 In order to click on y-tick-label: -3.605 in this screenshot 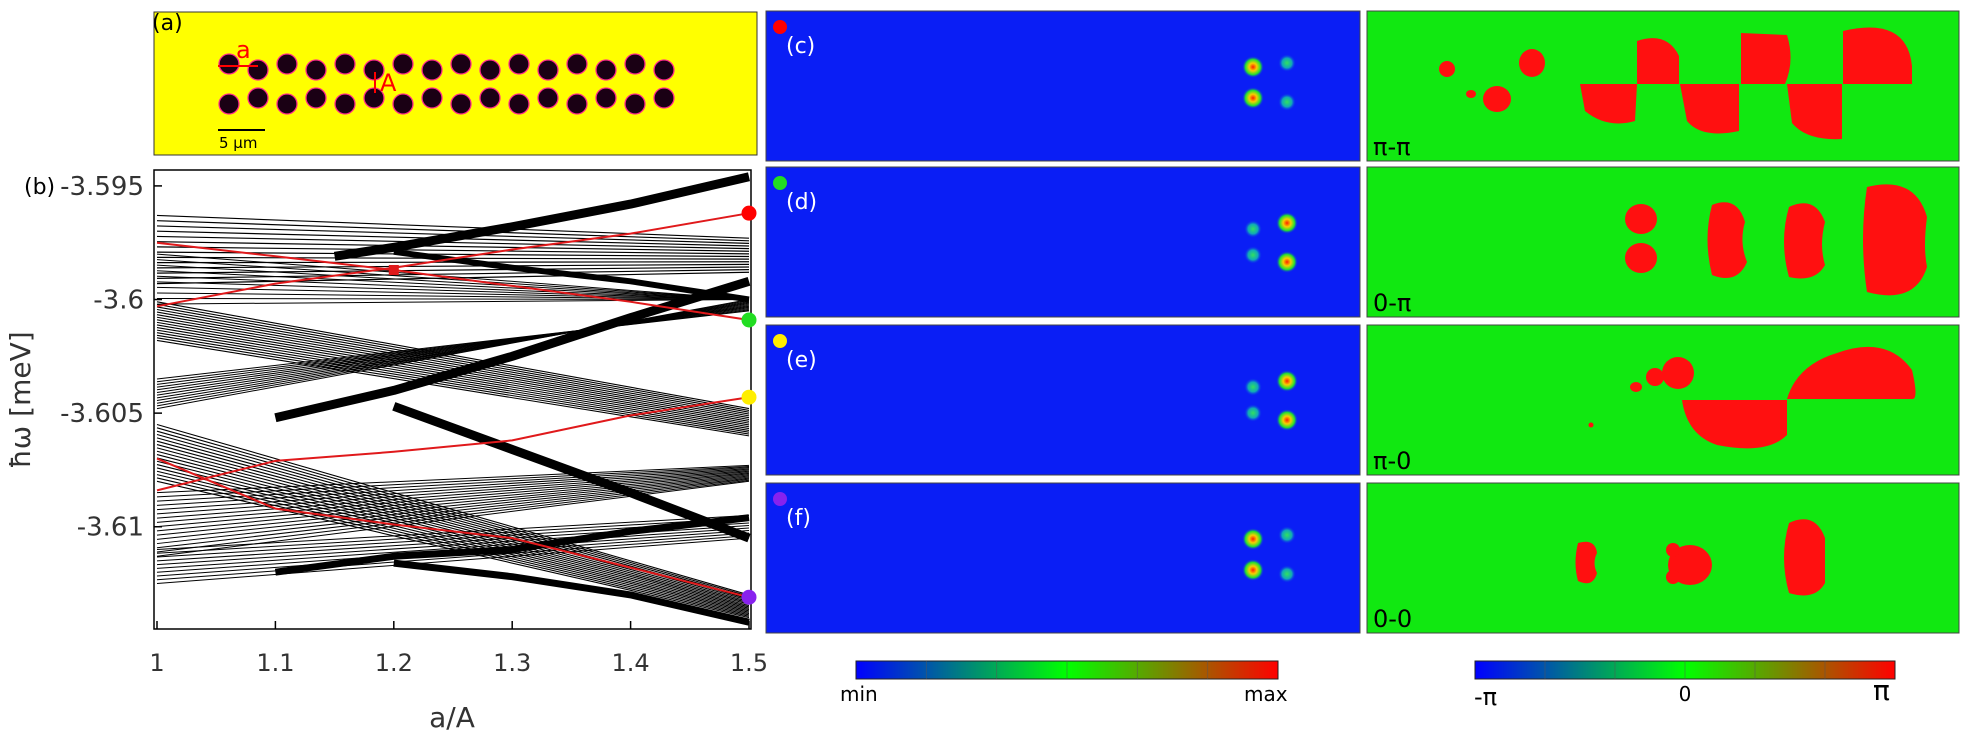, I will do `click(102, 414)`.